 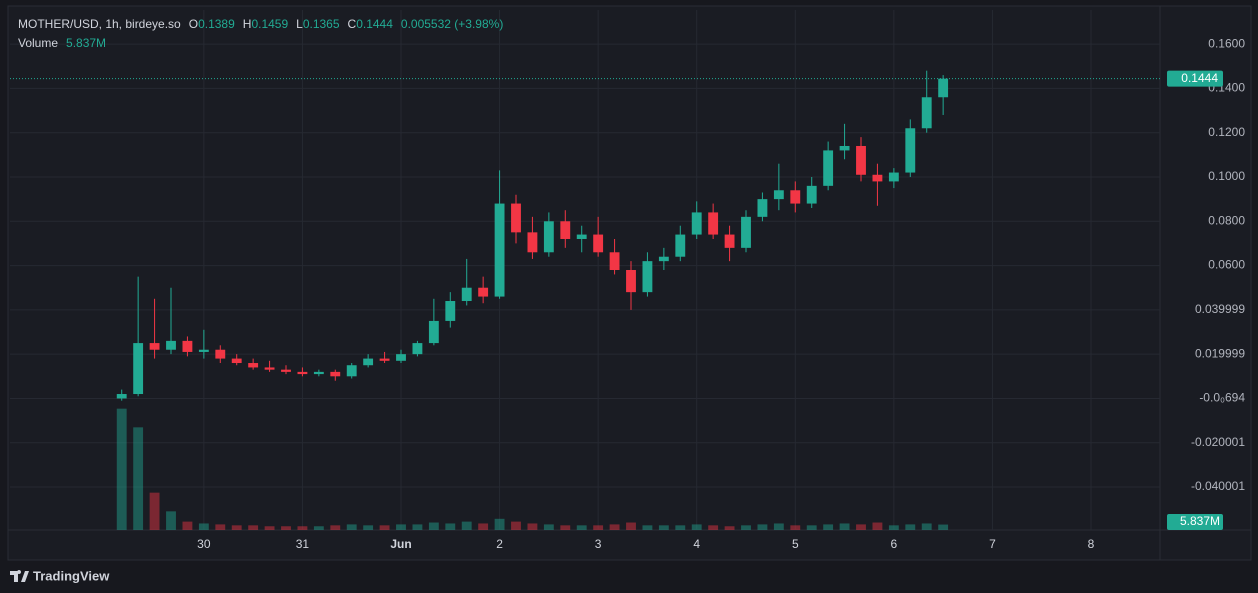 I want to click on volume-badge, so click(x=1195, y=522).